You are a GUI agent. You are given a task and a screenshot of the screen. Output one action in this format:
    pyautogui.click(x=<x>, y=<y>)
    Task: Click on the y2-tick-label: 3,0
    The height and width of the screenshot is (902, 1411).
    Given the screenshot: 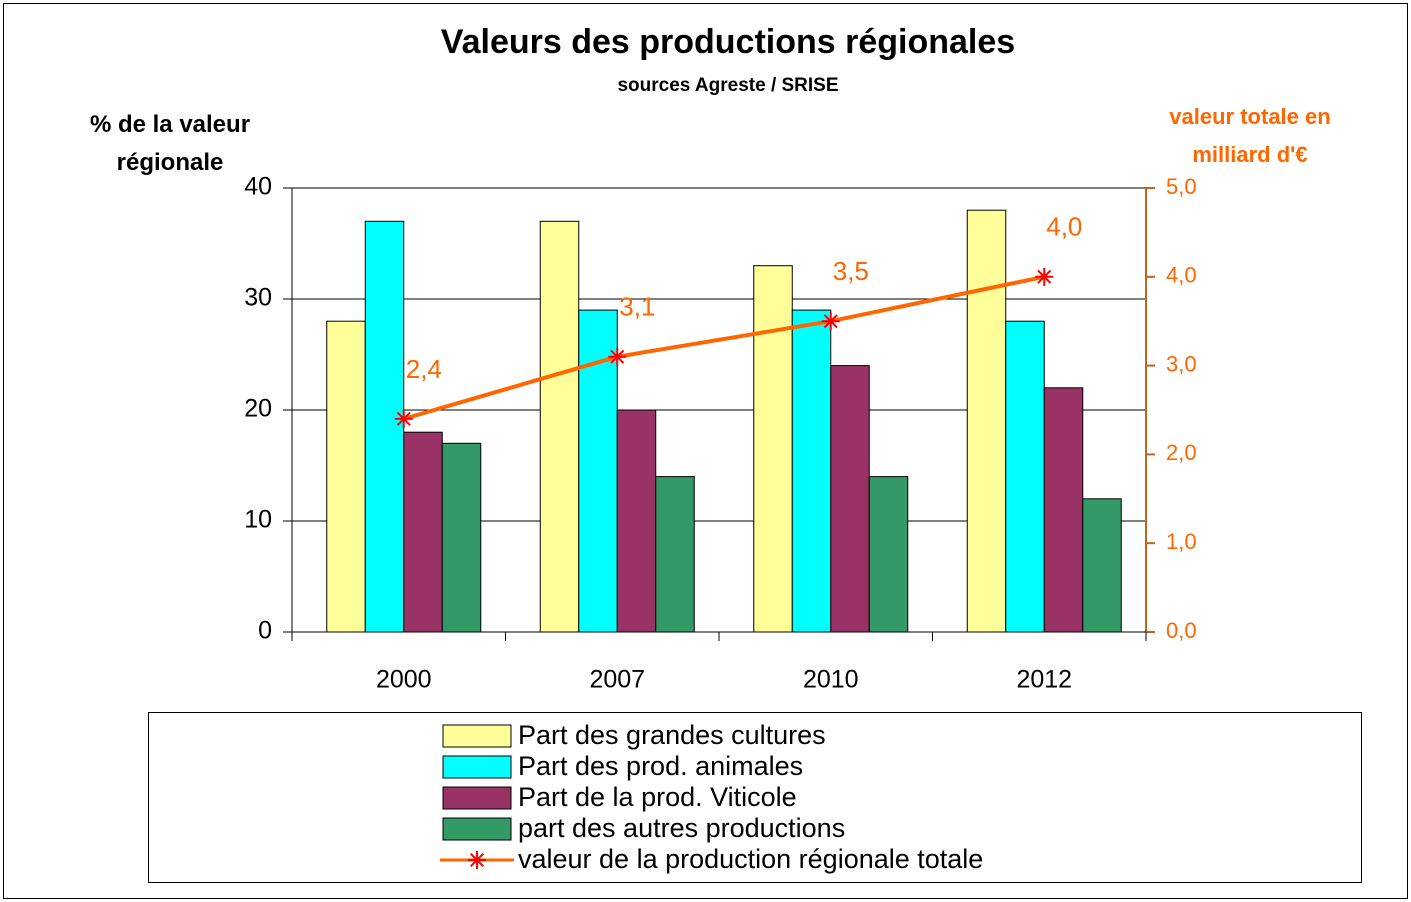 What is the action you would take?
    pyautogui.click(x=1181, y=363)
    